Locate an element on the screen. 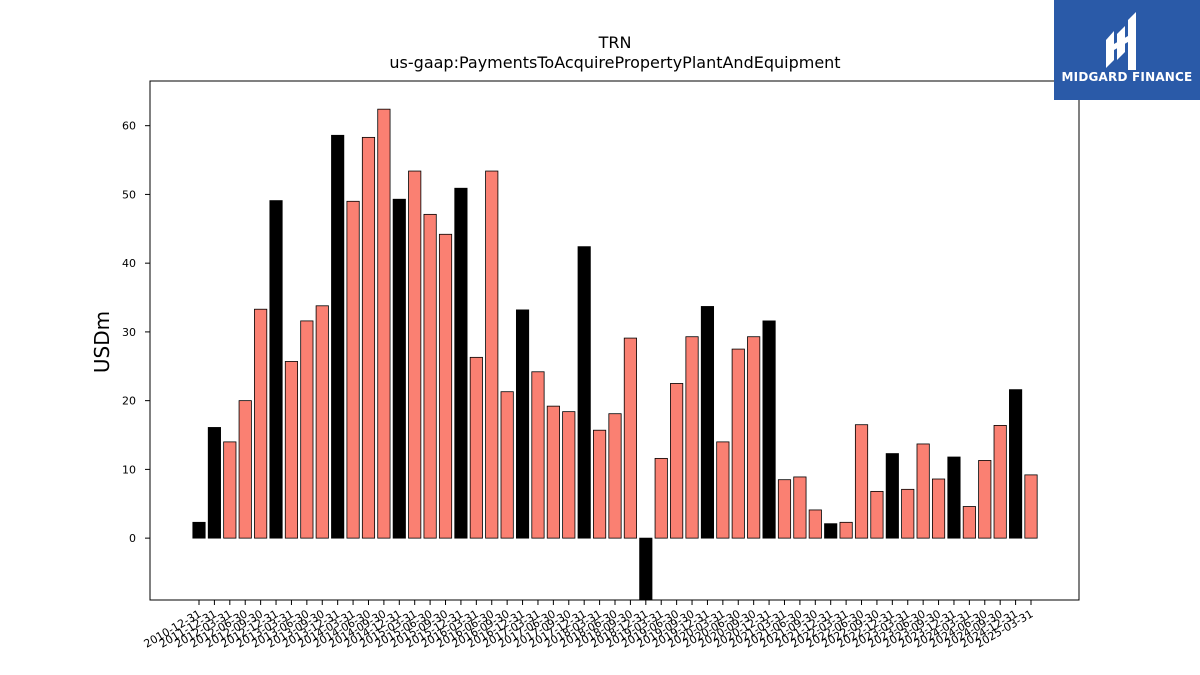 This screenshot has width=1200, height=675. y-tick-label: 20 is located at coordinates (129, 401).